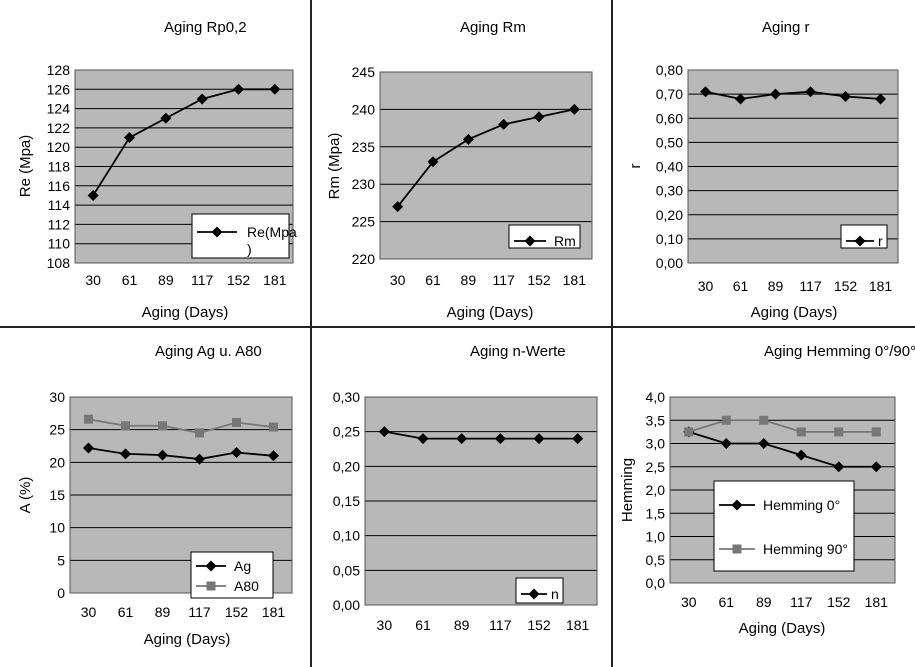 The height and width of the screenshot is (667, 915). I want to click on y-tick-label: 0,5, so click(656, 560).